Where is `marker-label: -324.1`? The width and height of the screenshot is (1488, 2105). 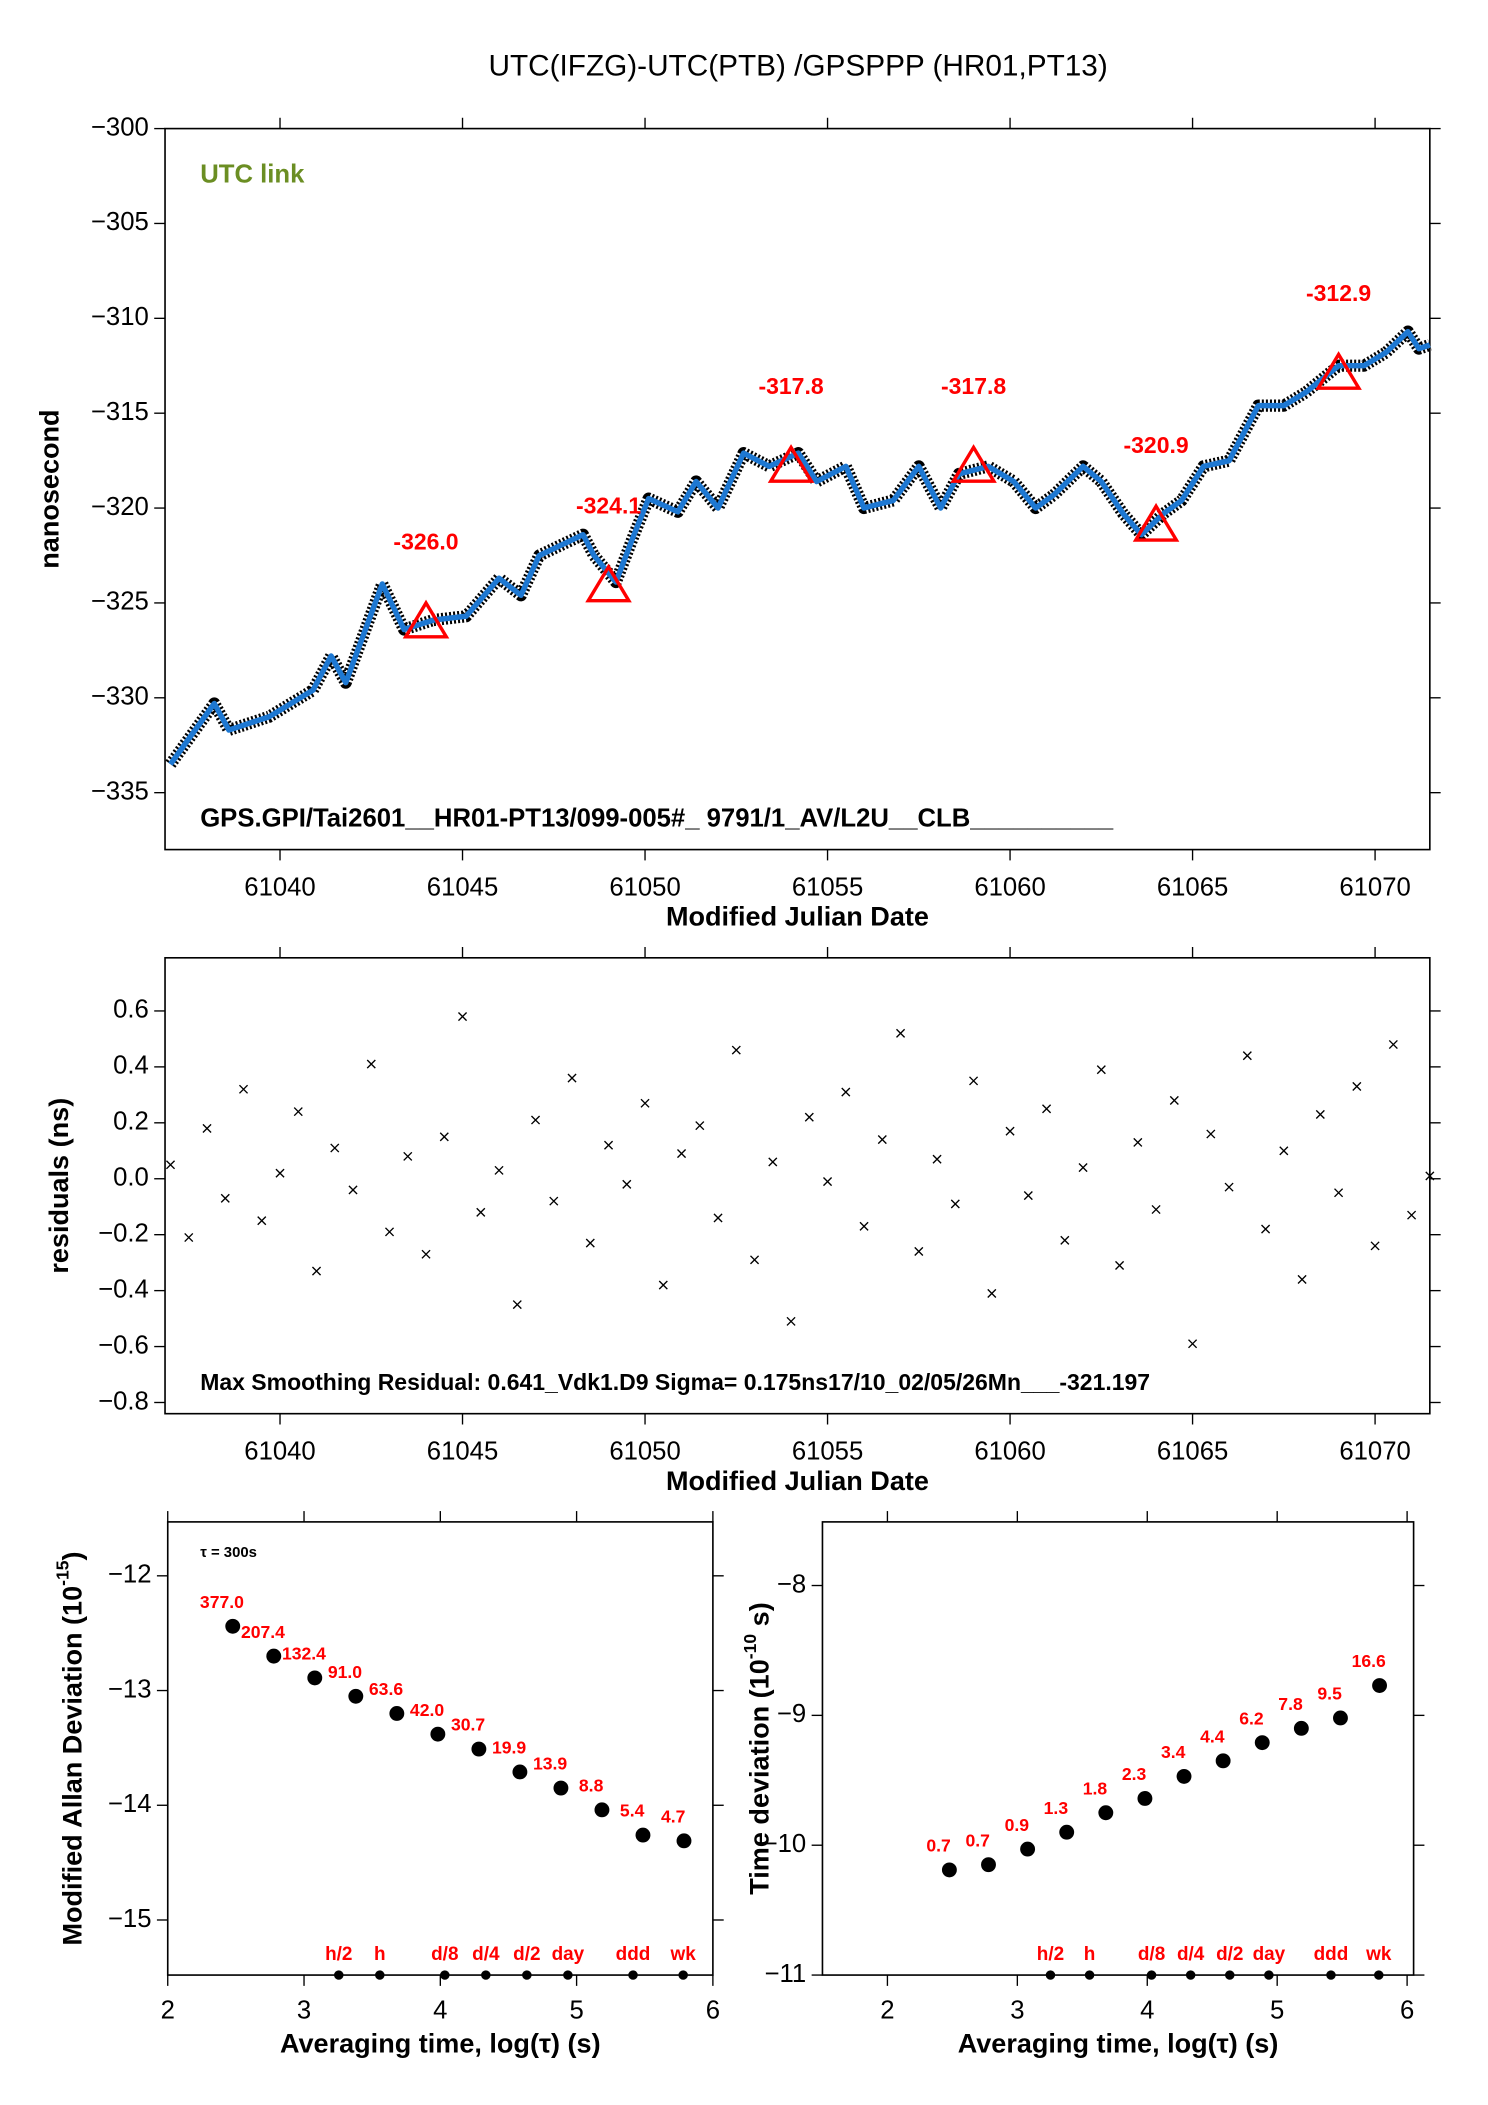
marker-label: -324.1 is located at coordinates (608, 505).